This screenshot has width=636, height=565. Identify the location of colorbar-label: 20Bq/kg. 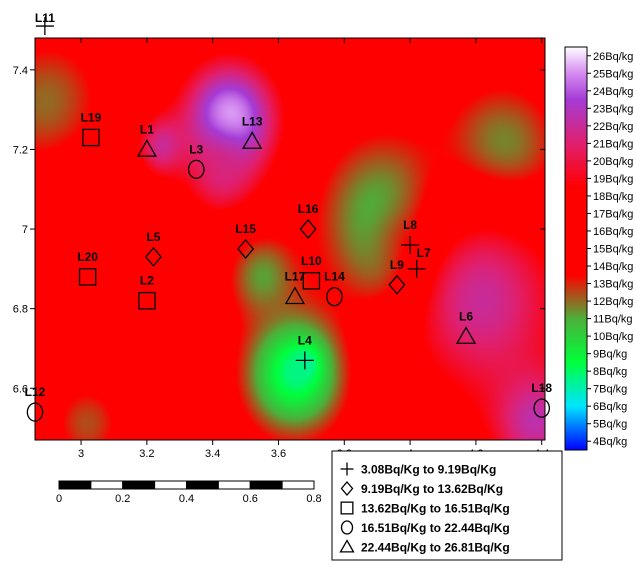
(613, 162).